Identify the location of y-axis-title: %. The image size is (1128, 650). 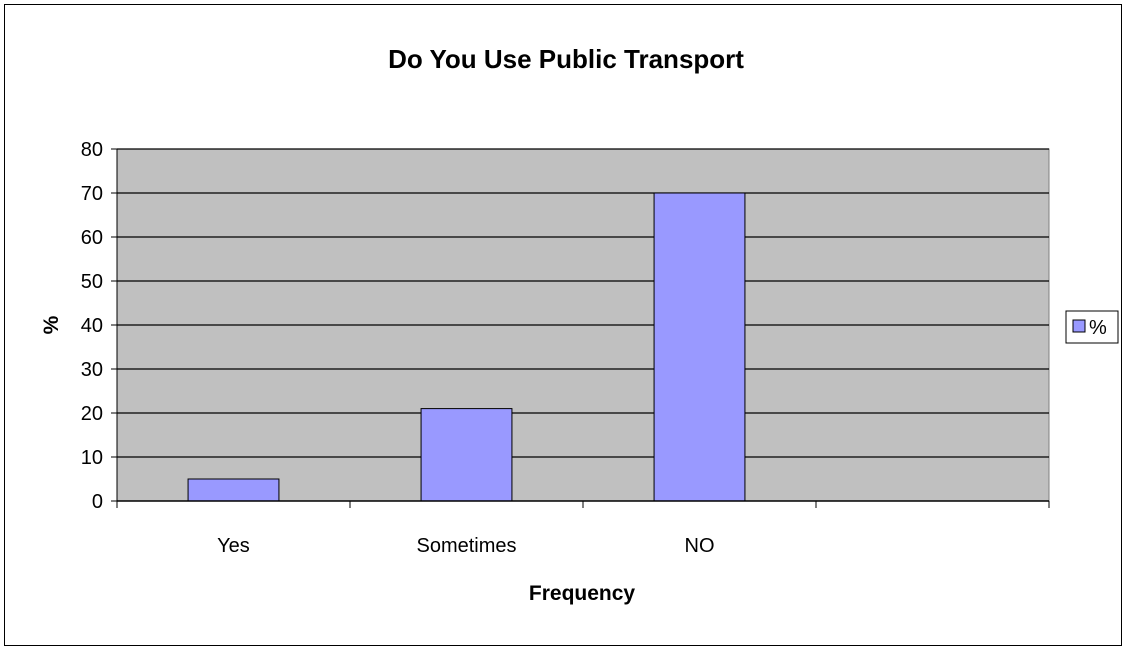
(51, 324).